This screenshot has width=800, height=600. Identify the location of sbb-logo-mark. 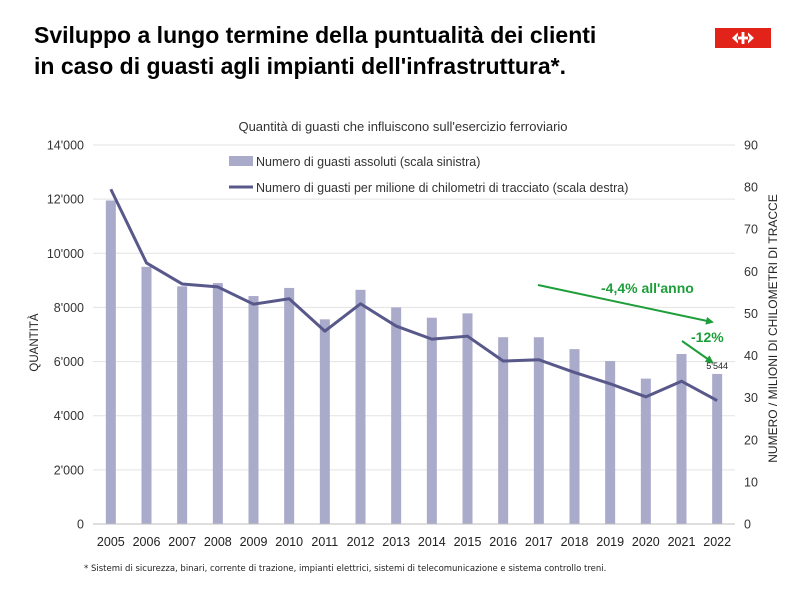
(743, 38).